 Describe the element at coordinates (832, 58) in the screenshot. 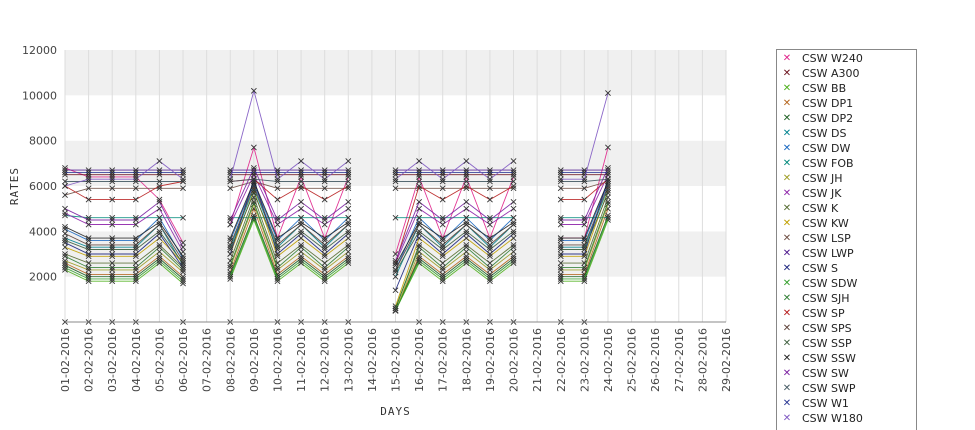

I see `legend-label: CSW W240` at that location.